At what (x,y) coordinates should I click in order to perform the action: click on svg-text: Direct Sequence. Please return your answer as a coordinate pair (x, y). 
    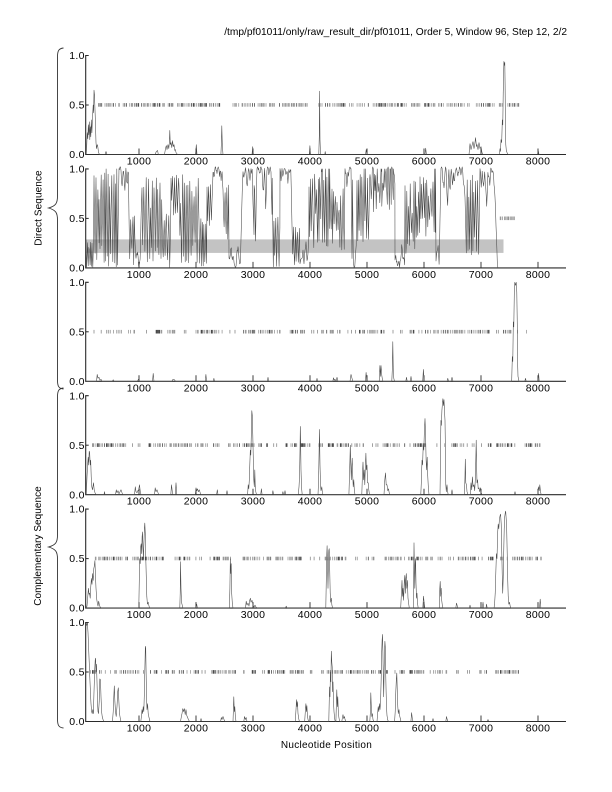
    Looking at the image, I should click on (39, 208).